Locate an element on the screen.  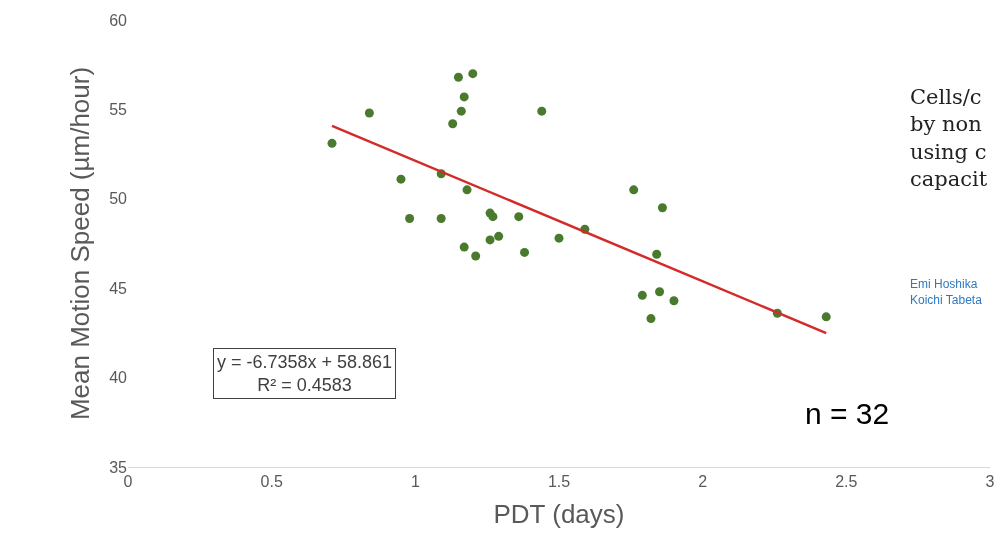
y-tick-label: 35 is located at coordinates (118, 467).